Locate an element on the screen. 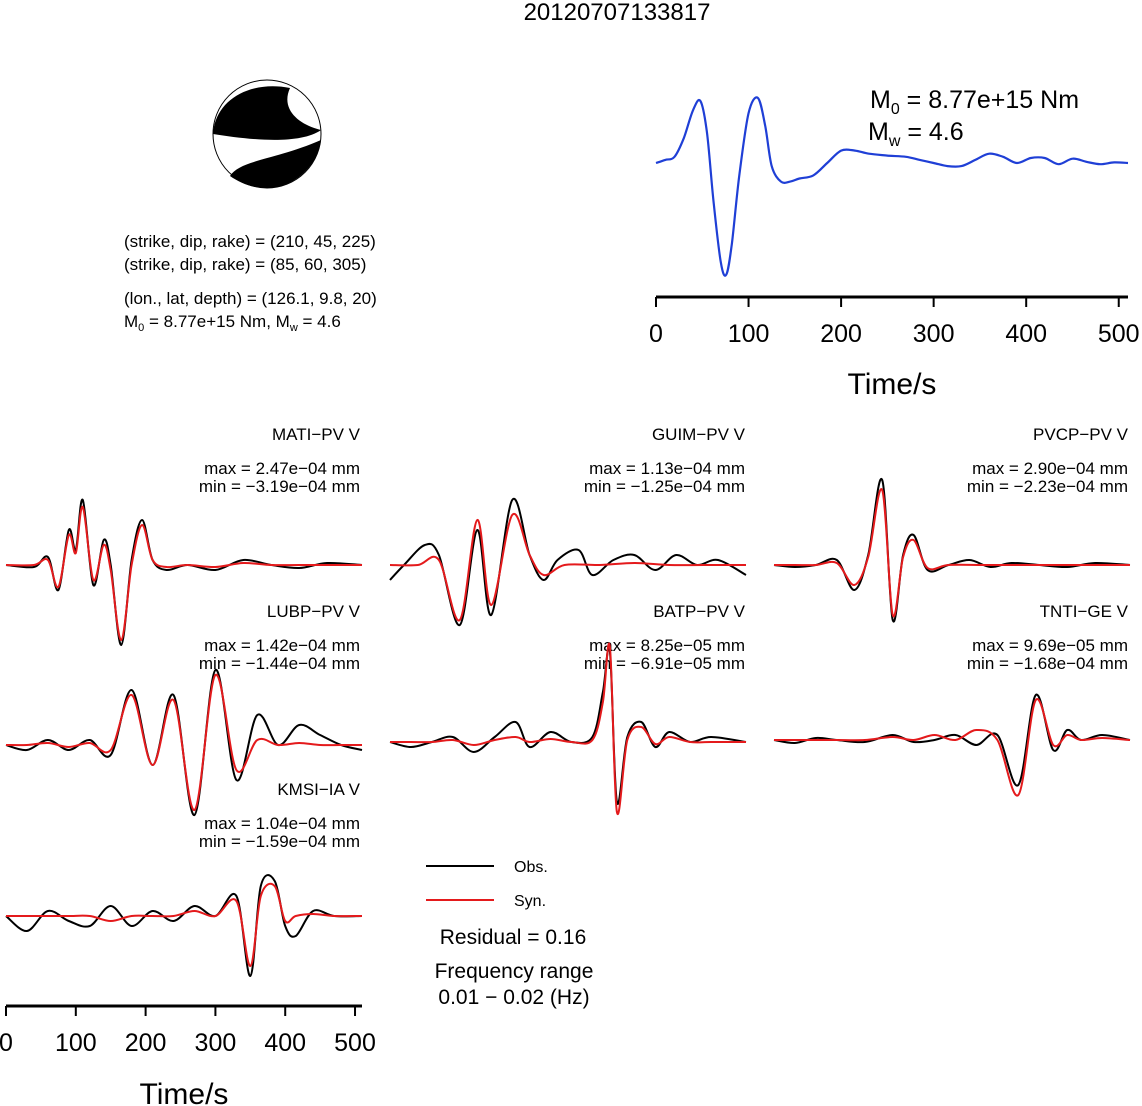  legend-syn-label: Syn. is located at coordinates (530, 901).